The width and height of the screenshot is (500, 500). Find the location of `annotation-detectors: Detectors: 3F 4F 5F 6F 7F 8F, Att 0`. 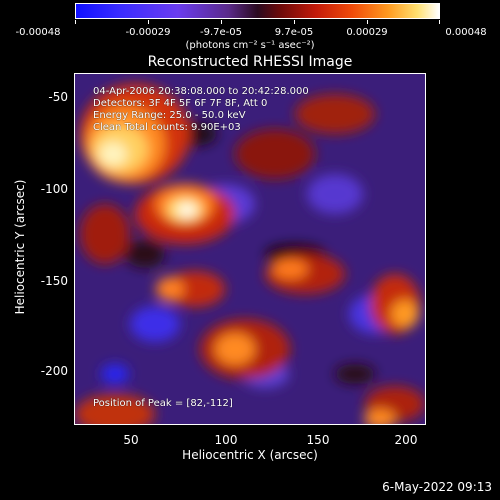

annotation-detectors: Detectors: 3F 4F 5F 6F 7F 8F, Att 0 is located at coordinates (180, 103).